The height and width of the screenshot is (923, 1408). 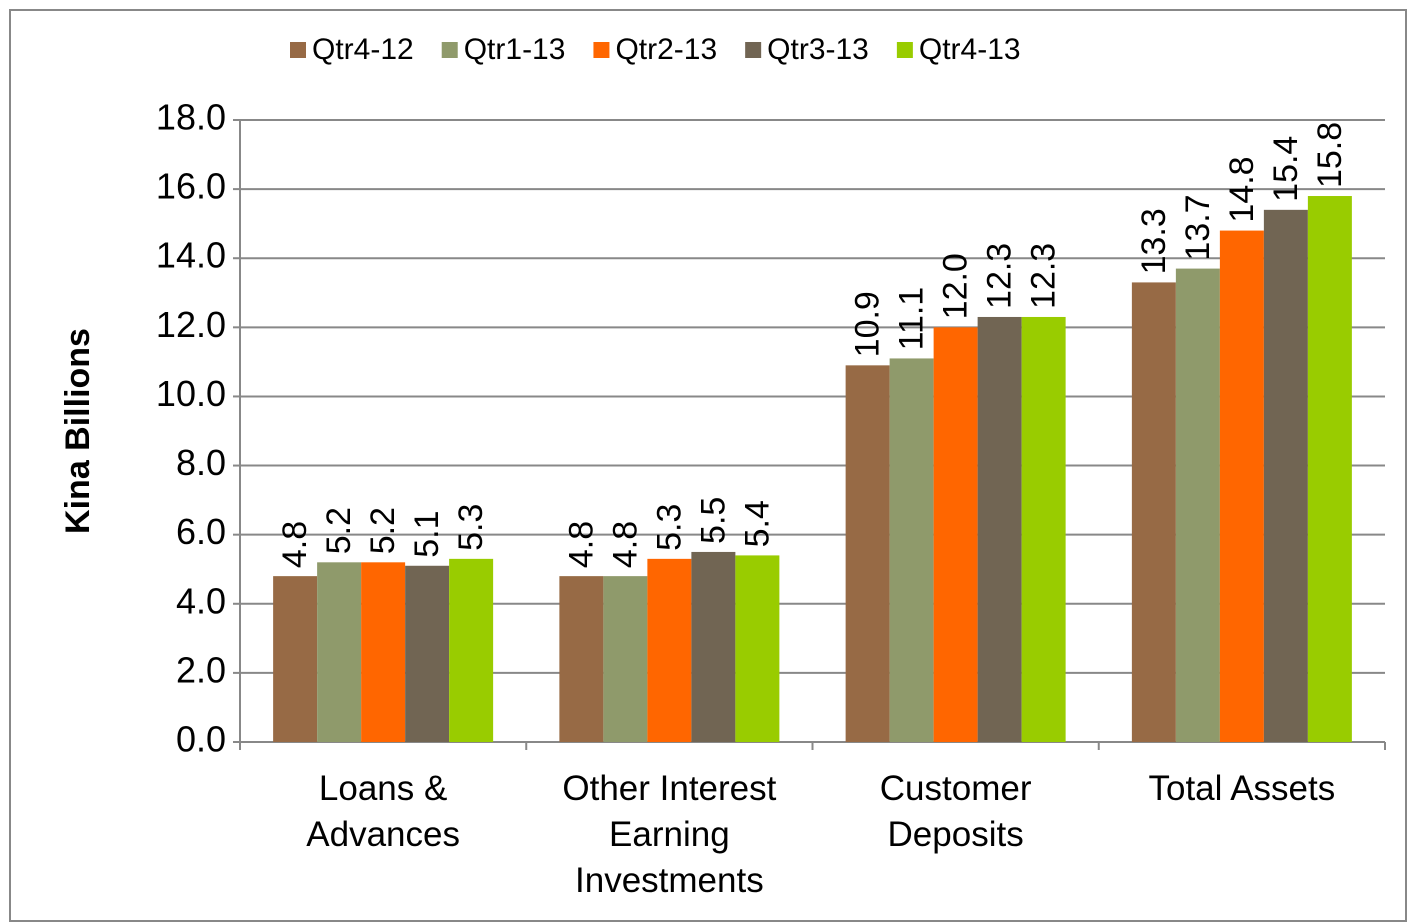 I want to click on value-label: 15.4, so click(x=1286, y=169).